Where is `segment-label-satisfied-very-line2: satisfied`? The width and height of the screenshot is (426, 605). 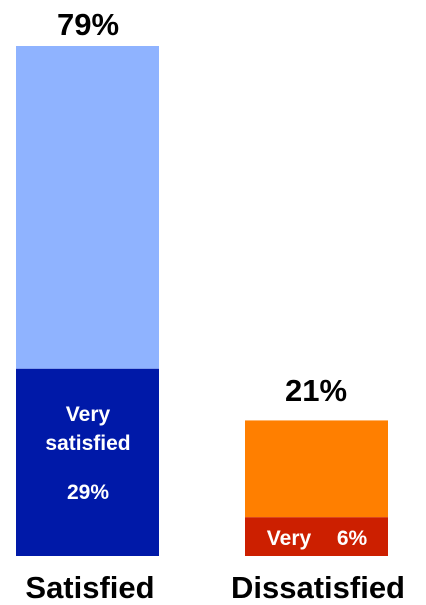 segment-label-satisfied-very-line2: satisfied is located at coordinates (87, 443).